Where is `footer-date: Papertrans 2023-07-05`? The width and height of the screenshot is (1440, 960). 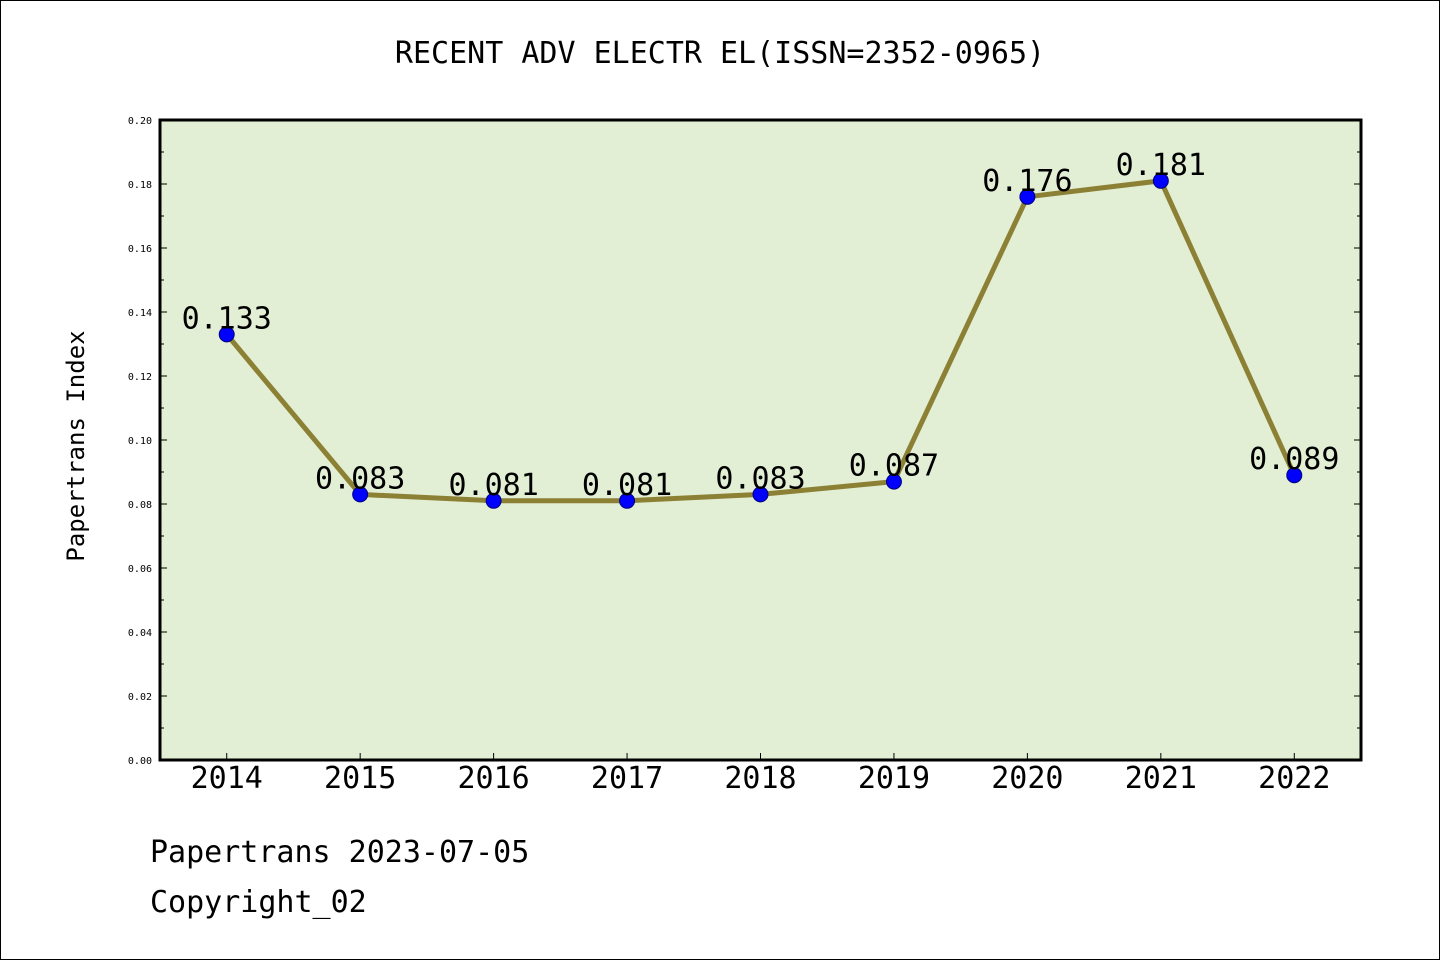
footer-date: Papertrans 2023-07-05 is located at coordinates (340, 852).